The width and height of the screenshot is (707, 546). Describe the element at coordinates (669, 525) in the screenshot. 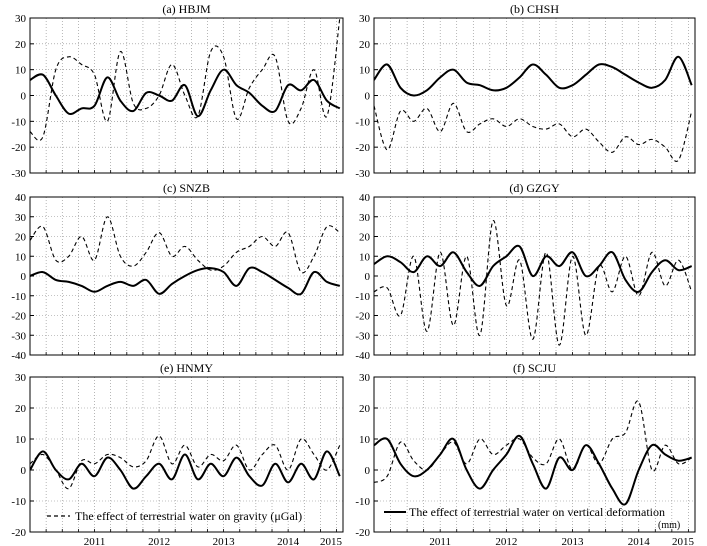

I see `legend-deformation-unit: (mm)` at that location.